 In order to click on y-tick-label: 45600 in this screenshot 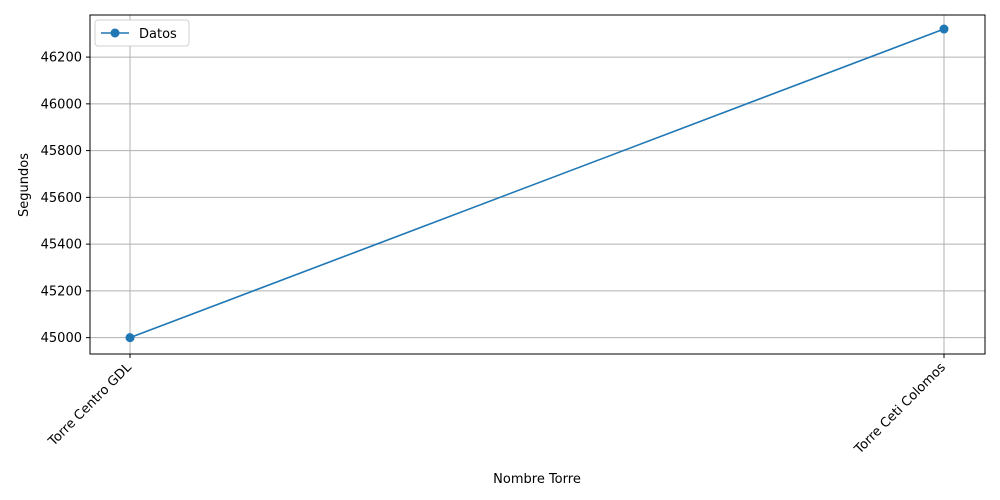, I will do `click(61, 198)`.